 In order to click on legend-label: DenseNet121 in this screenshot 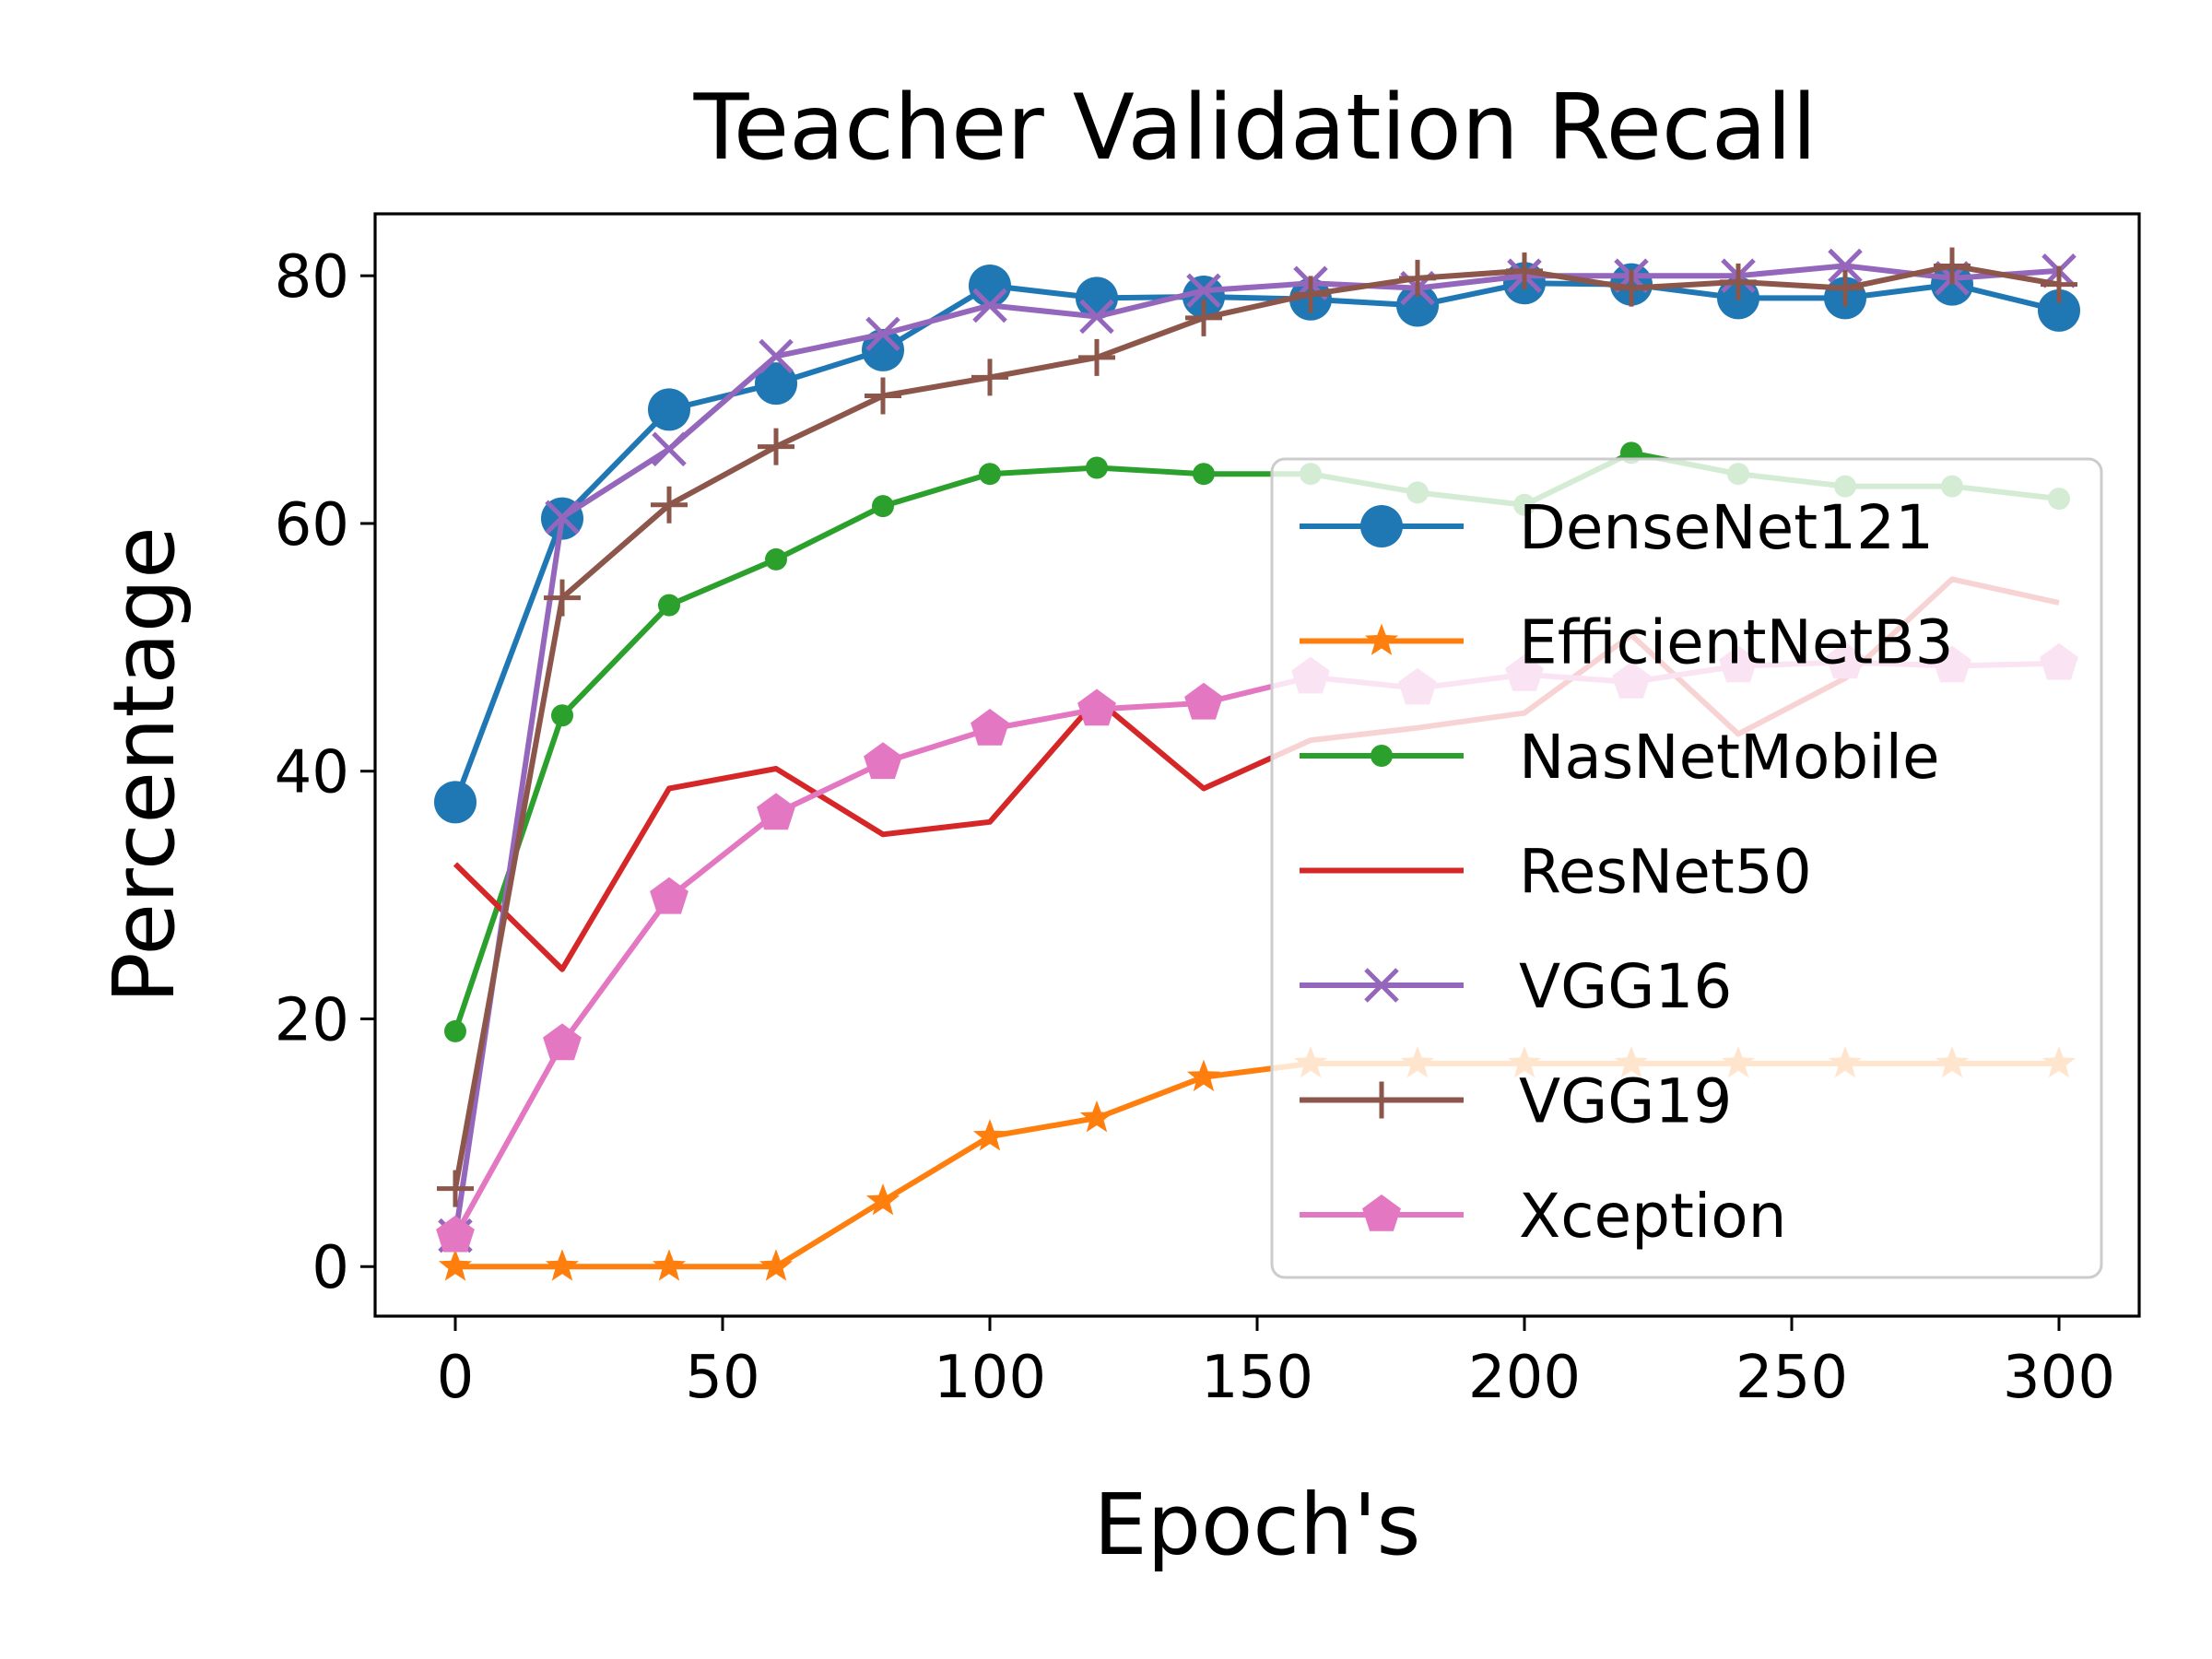, I will do `click(1726, 527)`.